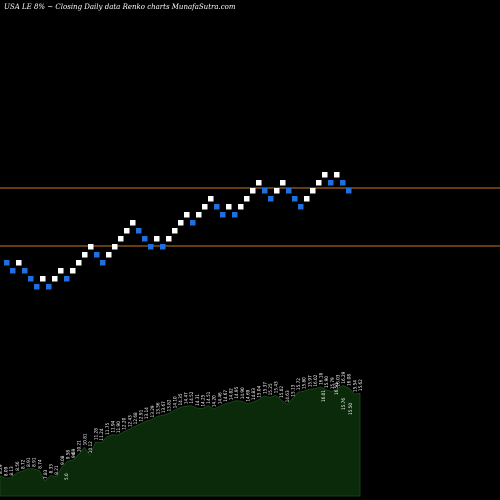  I want to click on price-value-label: 15.02, so click(281, 392).